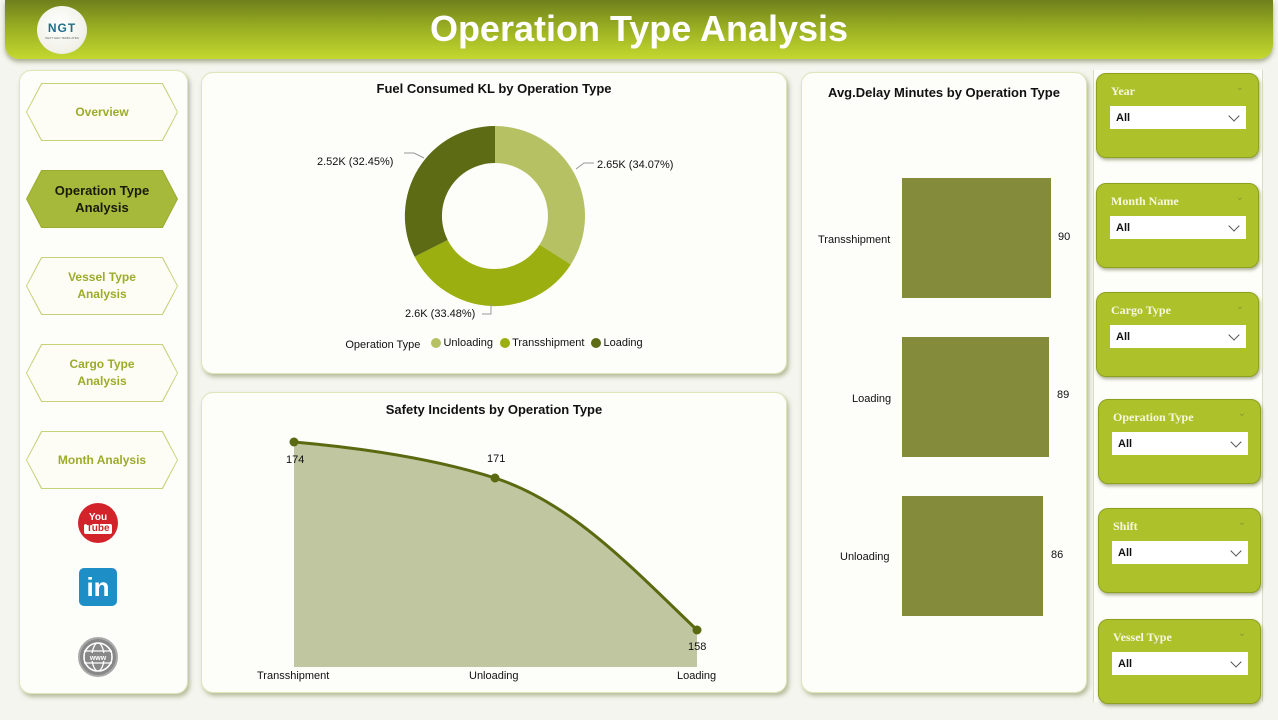  I want to click on data-label-loading: 2.52K (32.45%), so click(355, 162).